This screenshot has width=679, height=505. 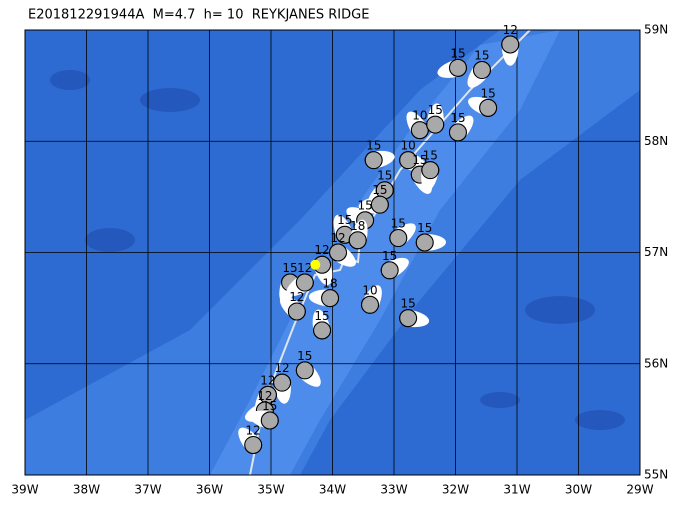 What do you see at coordinates (656, 30) in the screenshot?
I see `lat-tick-label: 59N` at bounding box center [656, 30].